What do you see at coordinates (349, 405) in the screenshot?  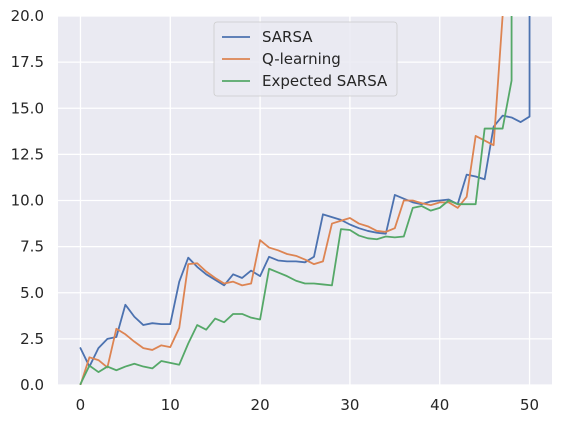 I see `x-tick-label: 30` at bounding box center [349, 405].